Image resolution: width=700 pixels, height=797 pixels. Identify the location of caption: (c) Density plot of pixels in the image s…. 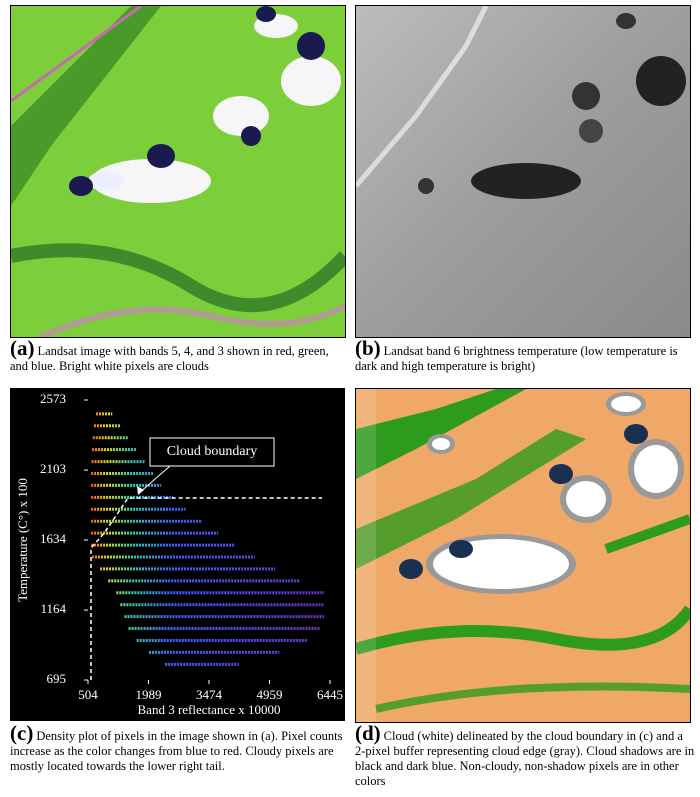
(179, 748).